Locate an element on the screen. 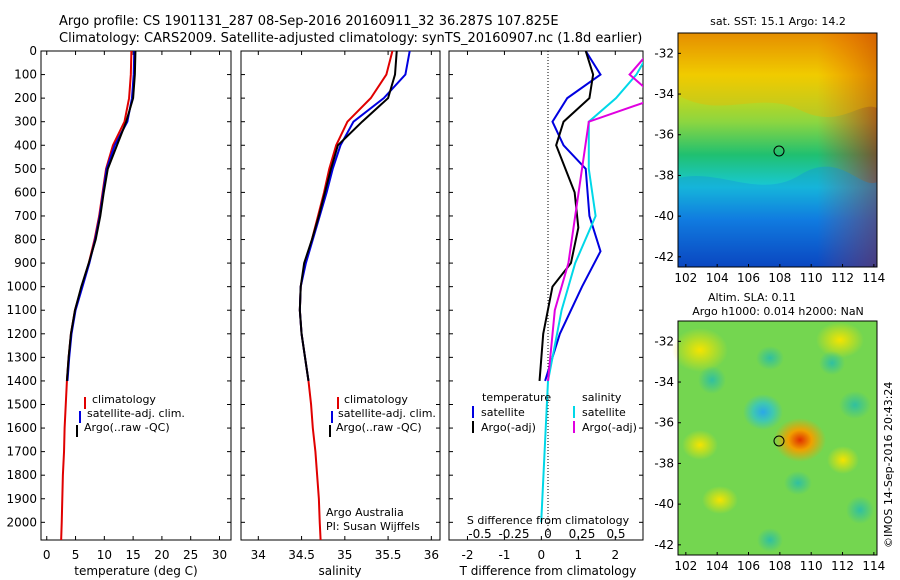 Image resolution: width=900 pixels, height=580 pixels. depth-tick-label: 1000 is located at coordinates (21, 287).